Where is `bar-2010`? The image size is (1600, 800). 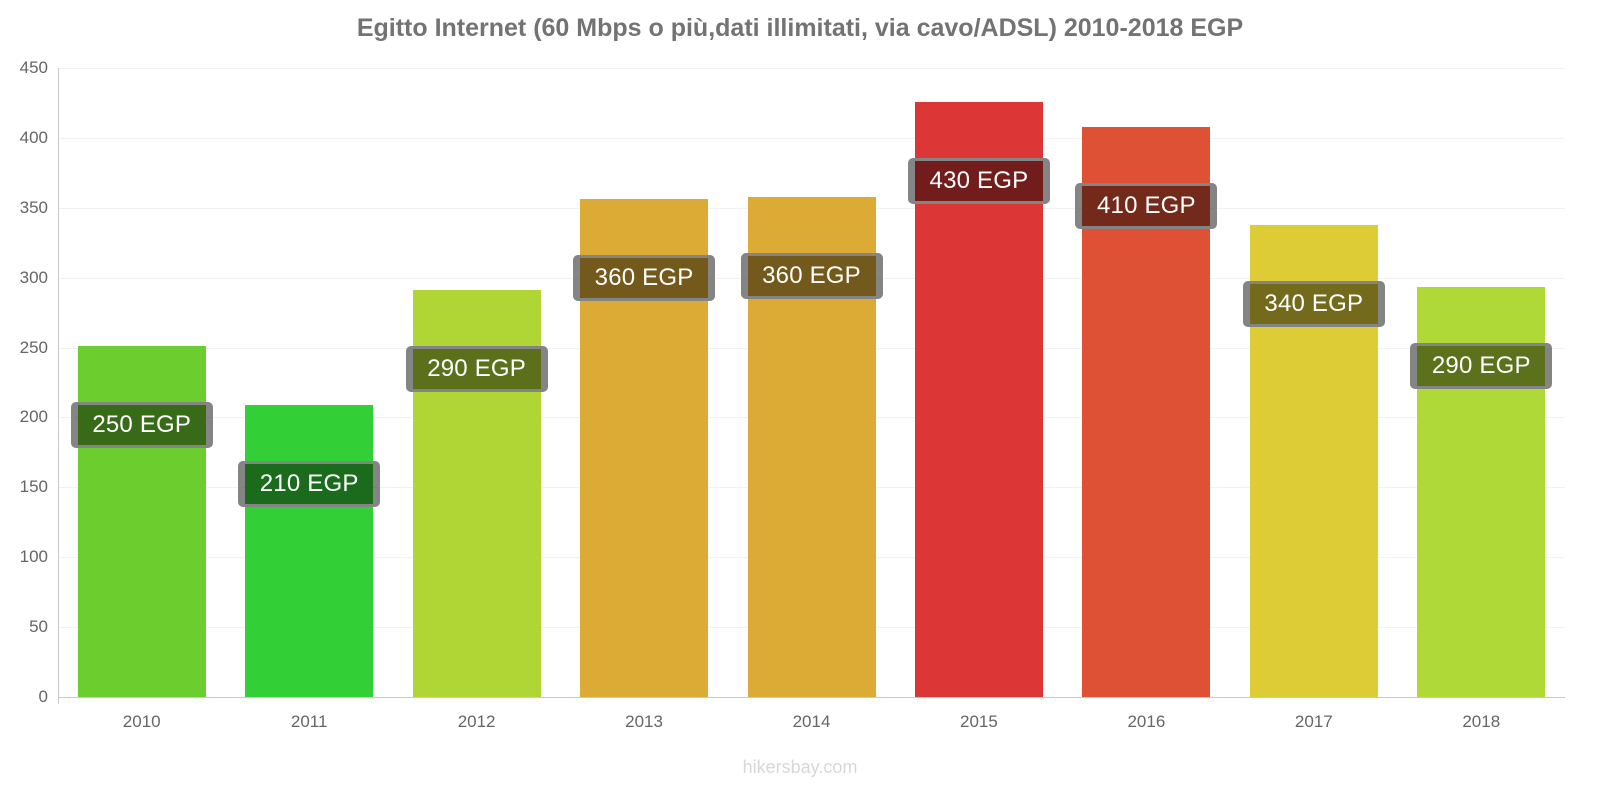 bar-2010 is located at coordinates (141, 521).